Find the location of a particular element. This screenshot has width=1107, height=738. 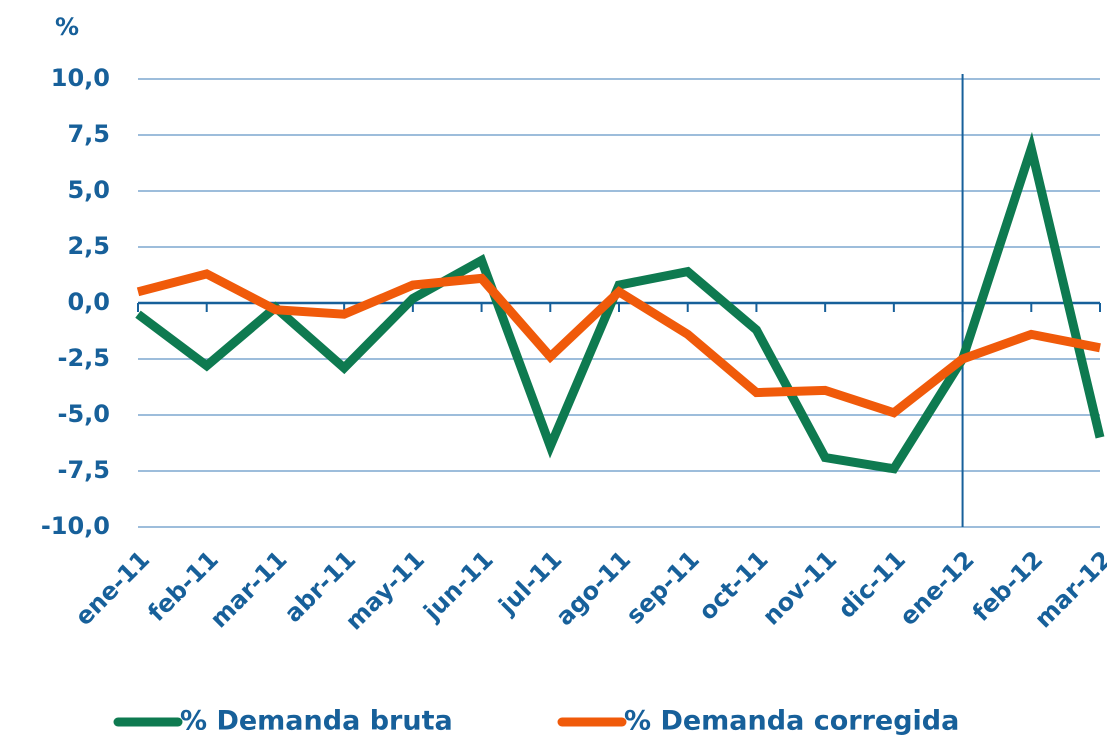

y-tick-label: 10,0 is located at coordinates (80, 78).